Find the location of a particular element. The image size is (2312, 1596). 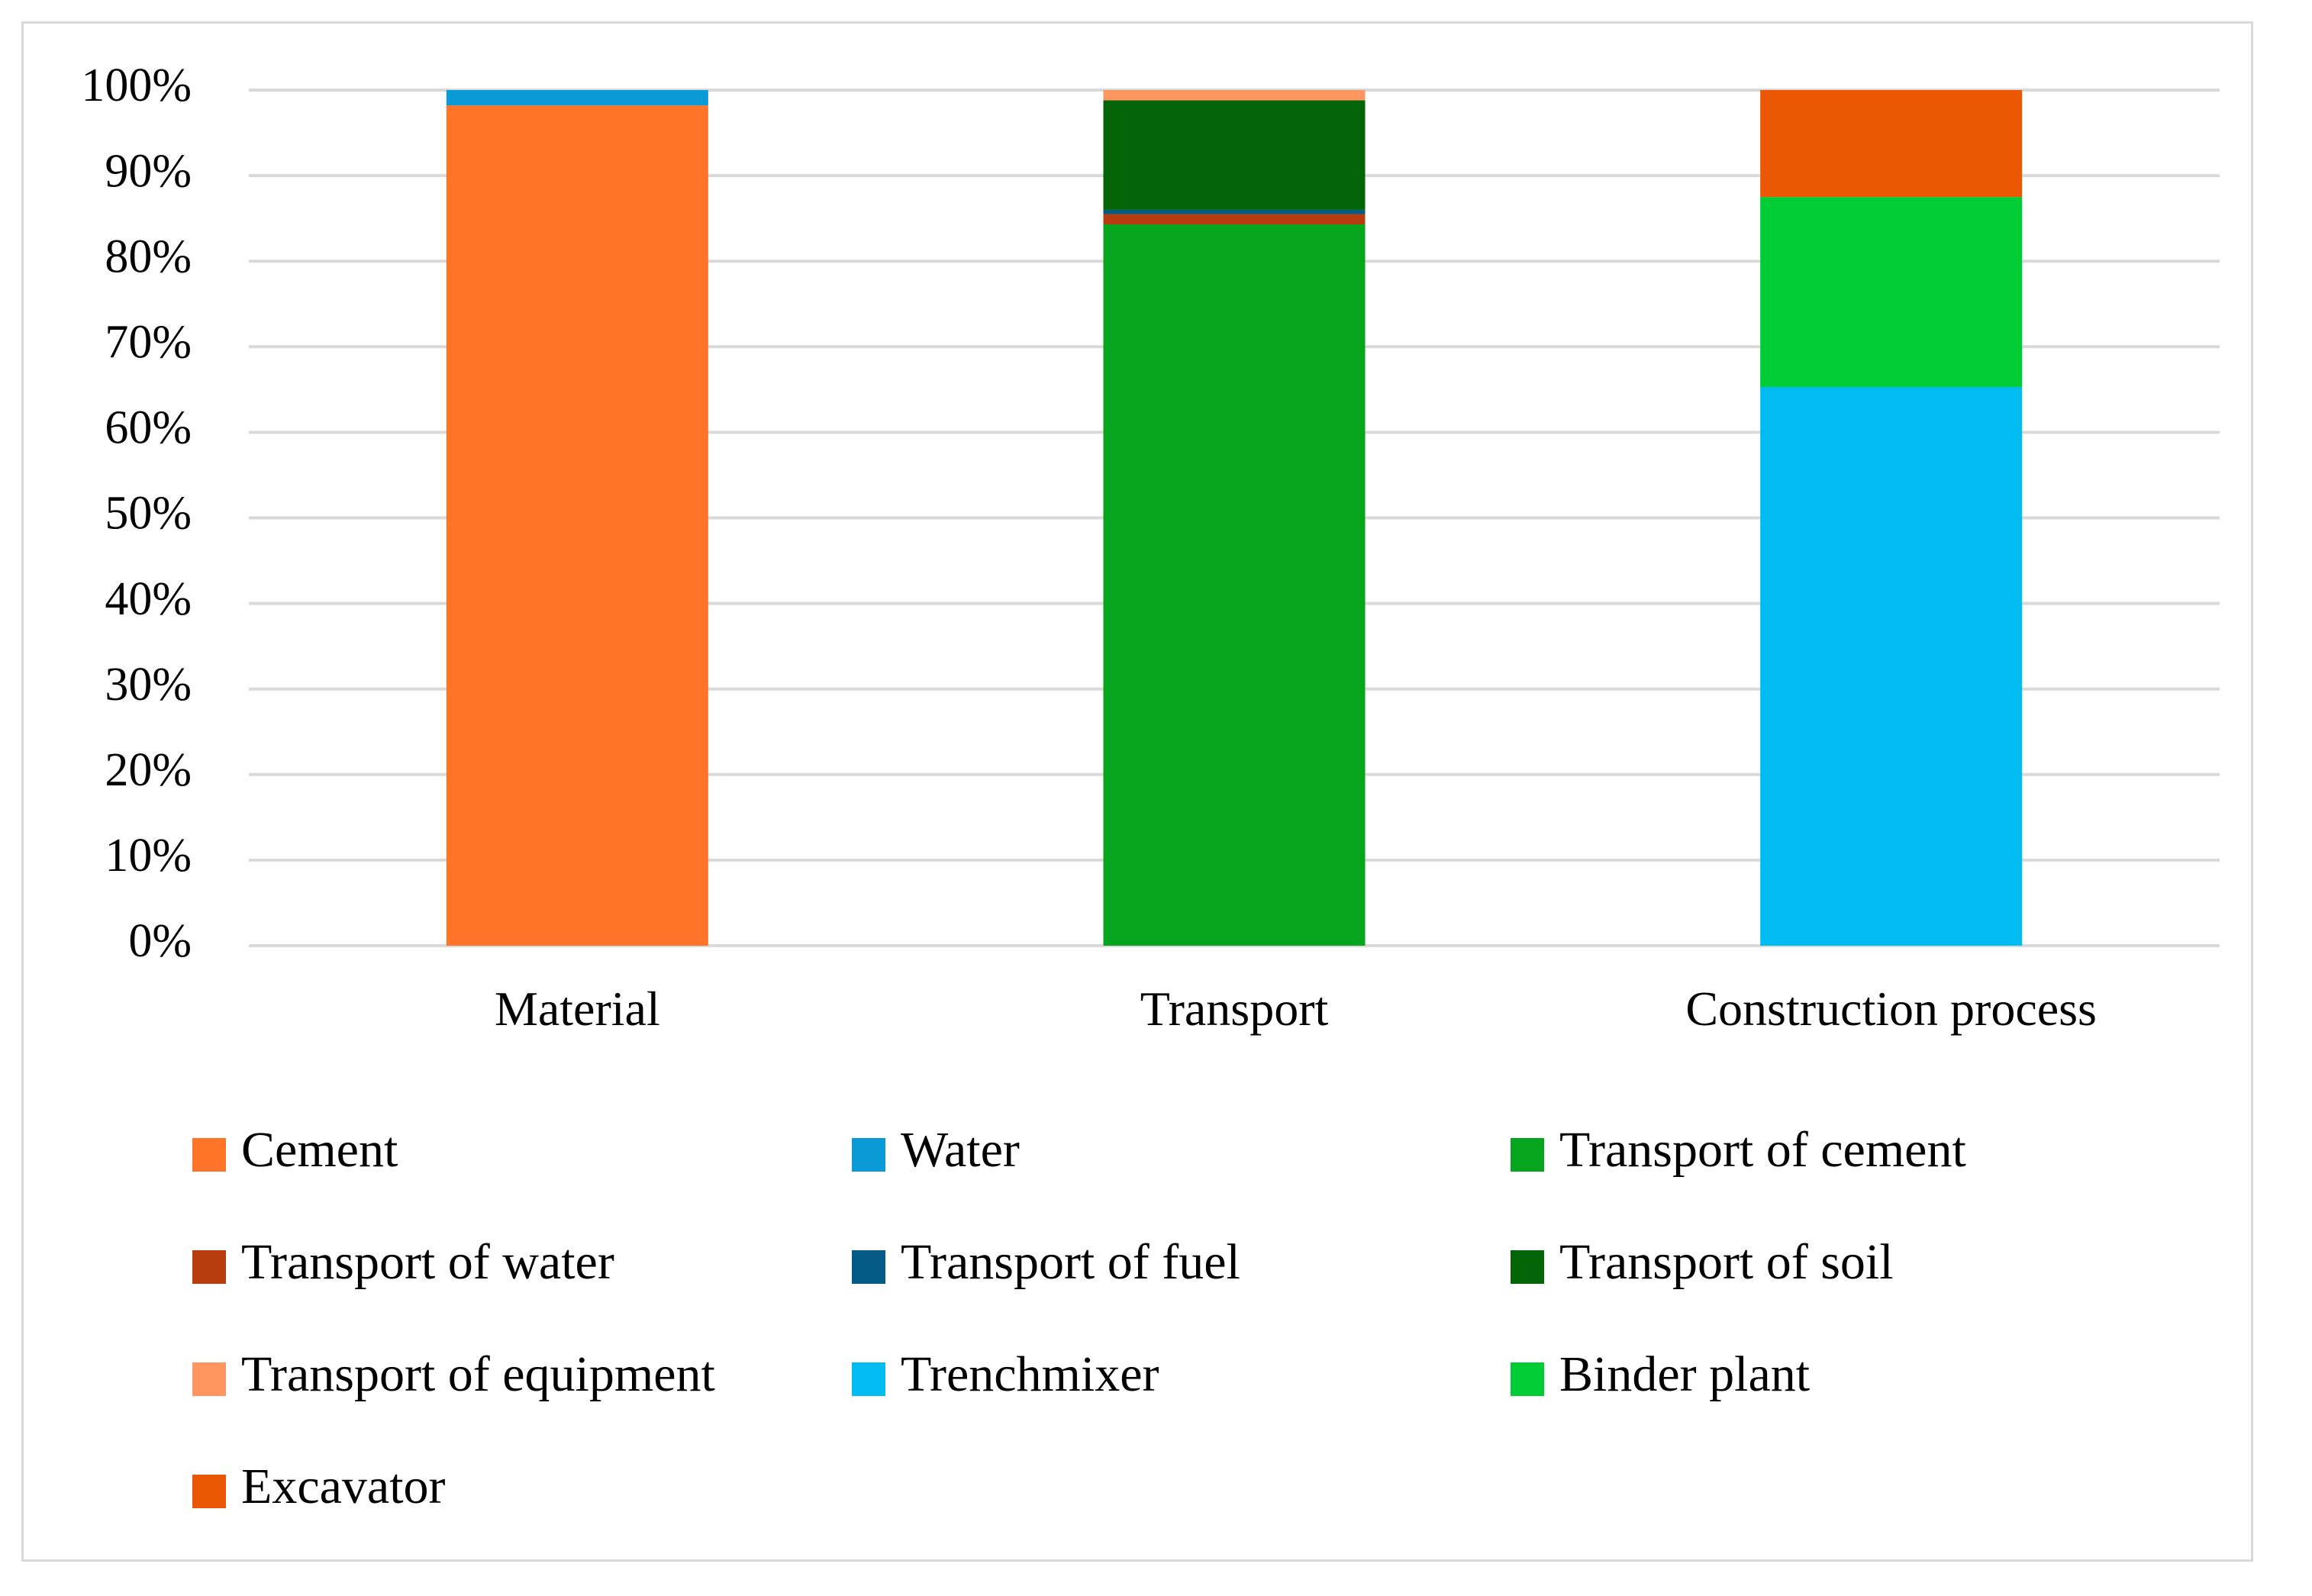

bar-trenchmixer is located at coordinates (1892, 666).